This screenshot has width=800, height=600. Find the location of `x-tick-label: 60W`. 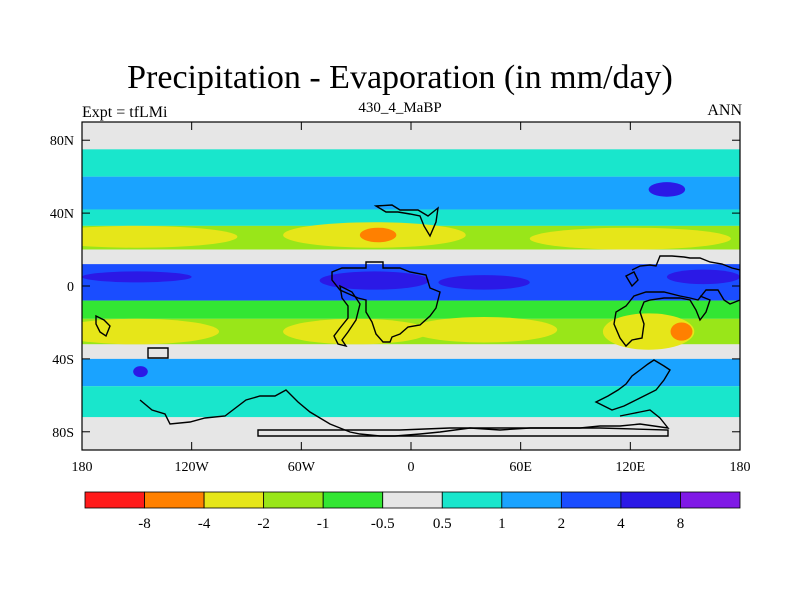

x-tick-label: 60W is located at coordinates (302, 467).